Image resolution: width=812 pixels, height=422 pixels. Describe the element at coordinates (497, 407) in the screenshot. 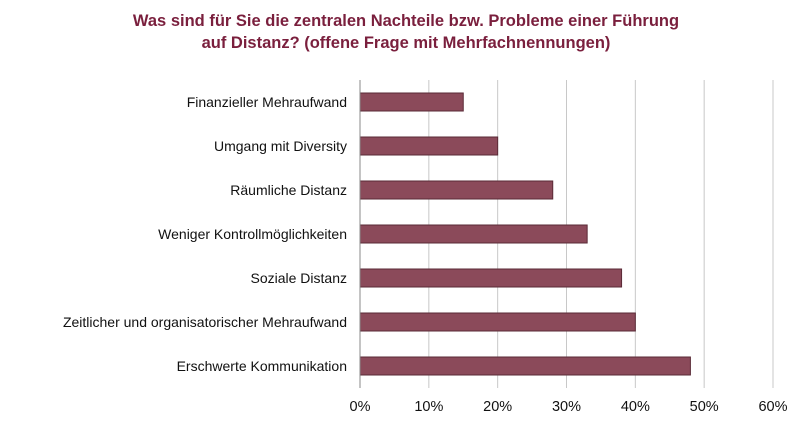

I see `x-tick-label: 20%` at that location.